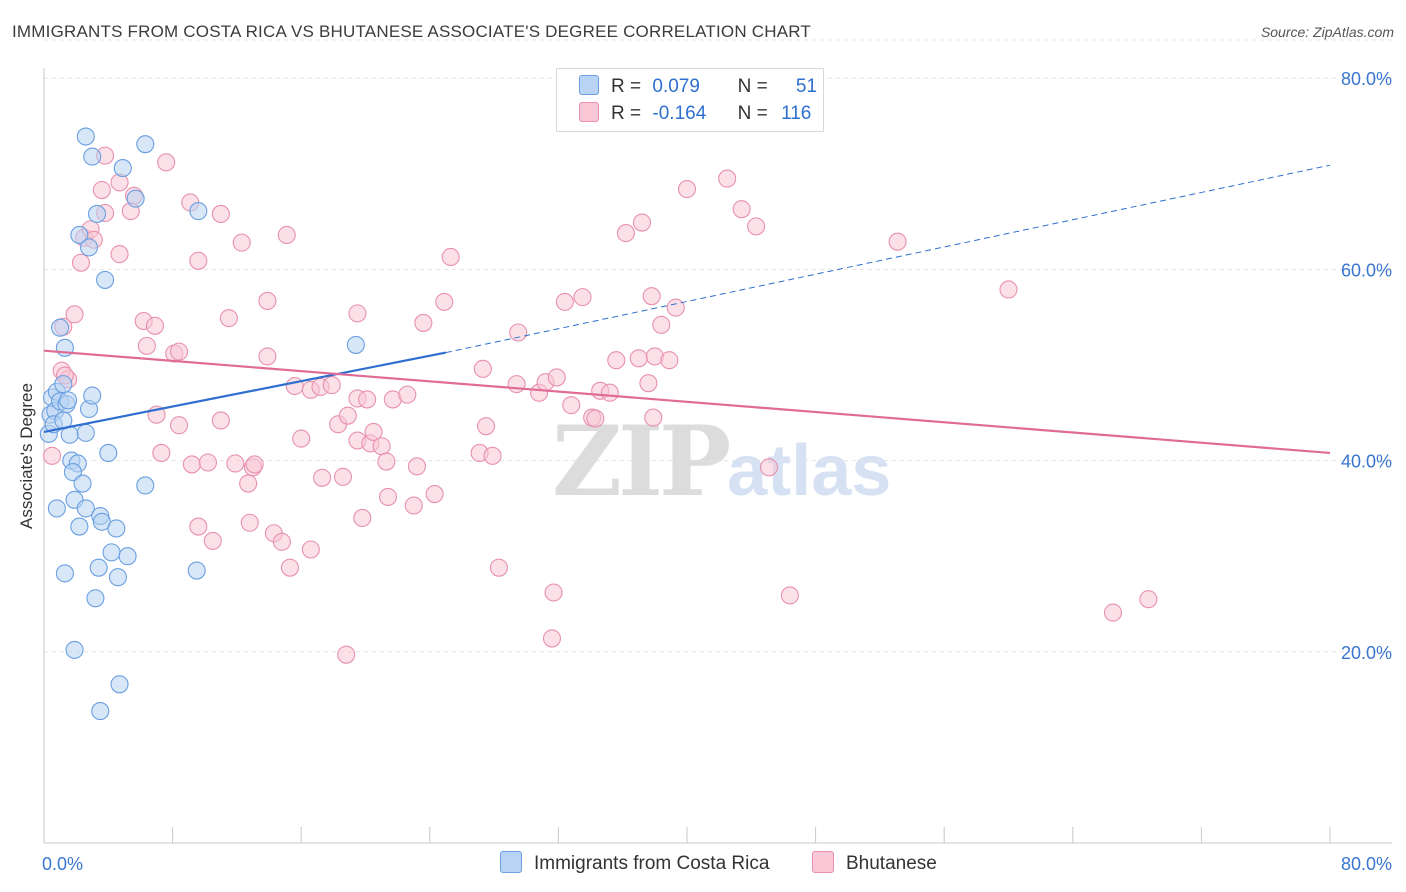 This screenshot has width=1406, height=892. Describe the element at coordinates (679, 113) in the screenshot. I see `legend-r-value-2: -0.164` at that location.